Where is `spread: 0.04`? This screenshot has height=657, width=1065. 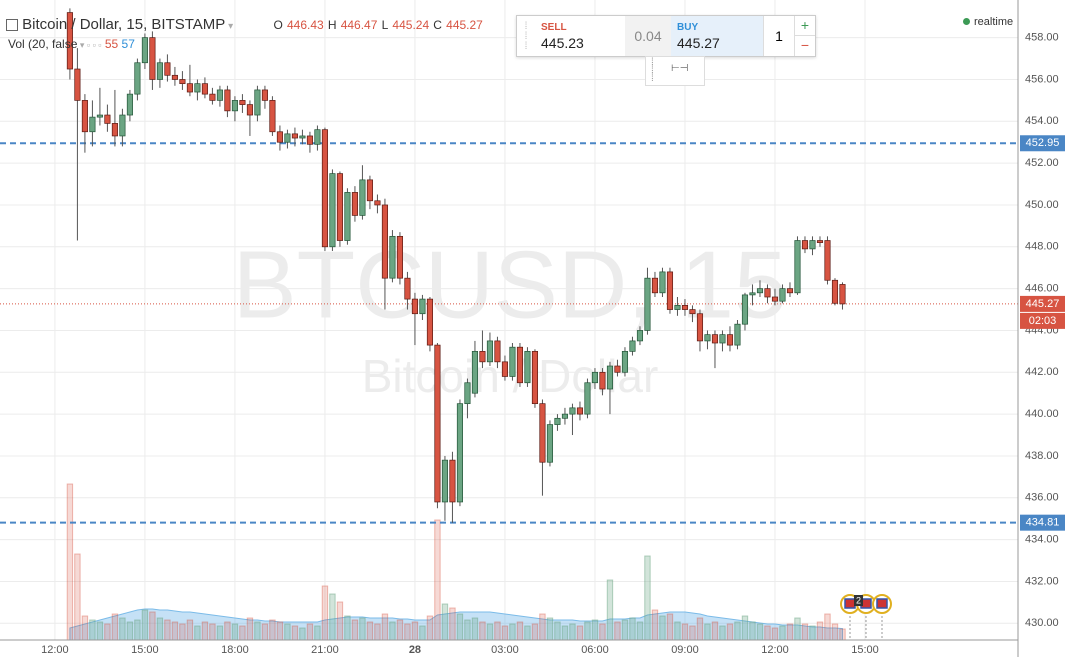 spread: 0.04 is located at coordinates (648, 36).